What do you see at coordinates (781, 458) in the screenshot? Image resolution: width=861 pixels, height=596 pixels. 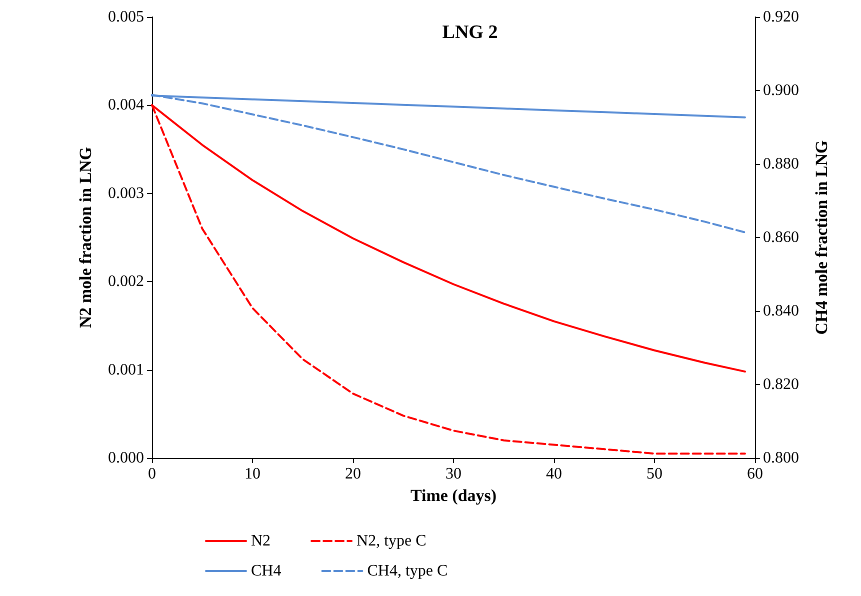 I see `y2-tick-label: 0.800` at bounding box center [781, 458].